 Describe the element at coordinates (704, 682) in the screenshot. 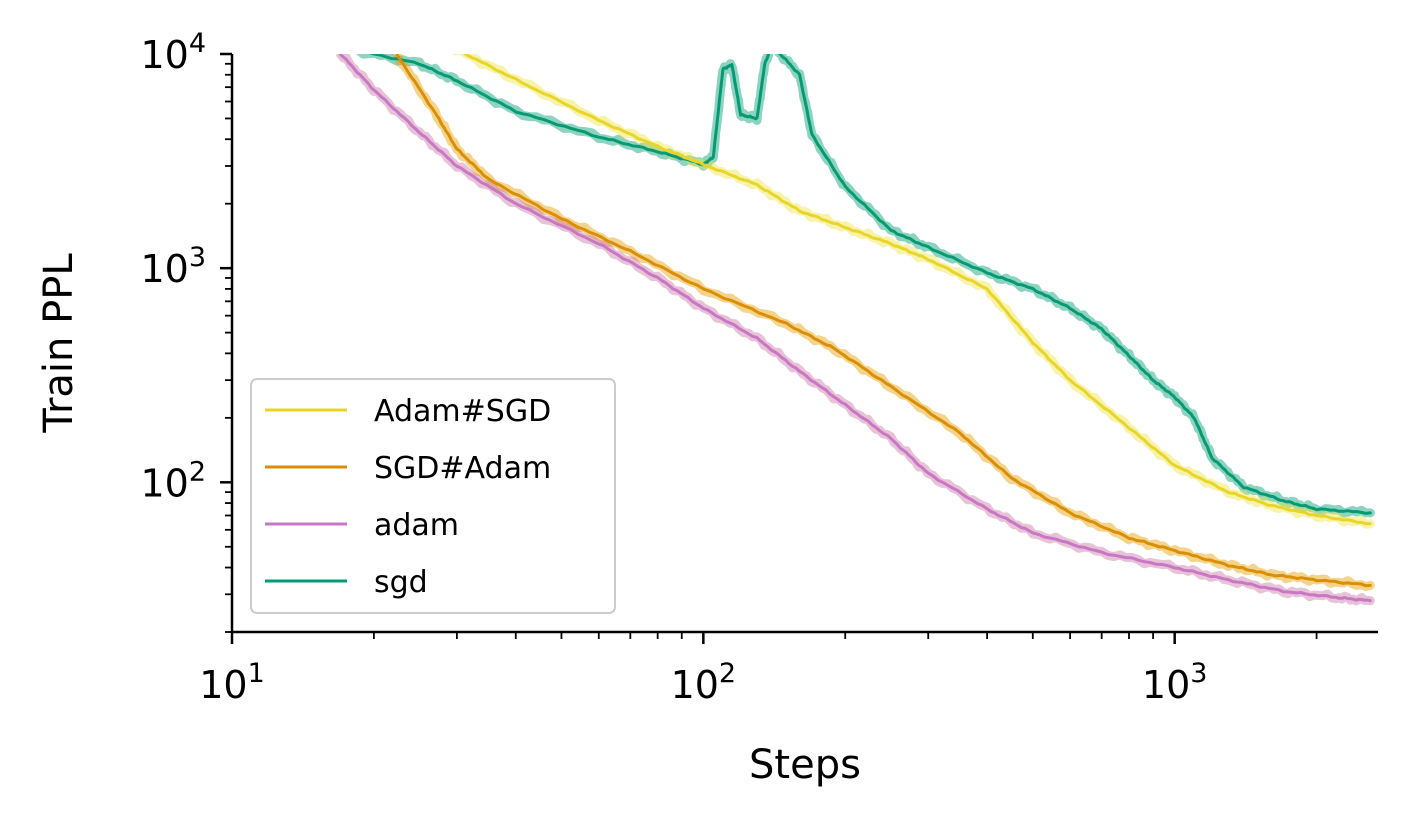

I see `x-tick-label: 102` at that location.